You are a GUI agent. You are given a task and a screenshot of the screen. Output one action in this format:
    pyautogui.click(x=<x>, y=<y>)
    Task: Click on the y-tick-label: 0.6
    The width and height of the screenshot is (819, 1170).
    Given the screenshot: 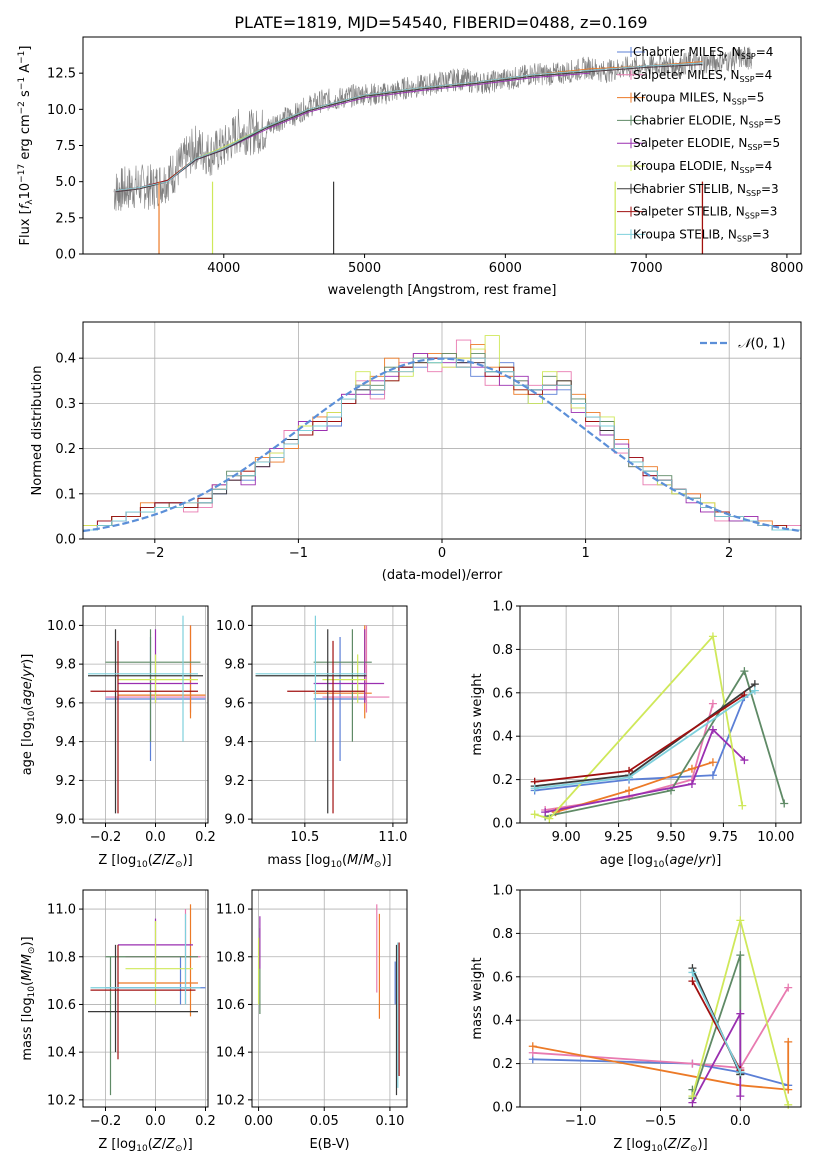 What is the action you would take?
    pyautogui.click(x=502, y=693)
    